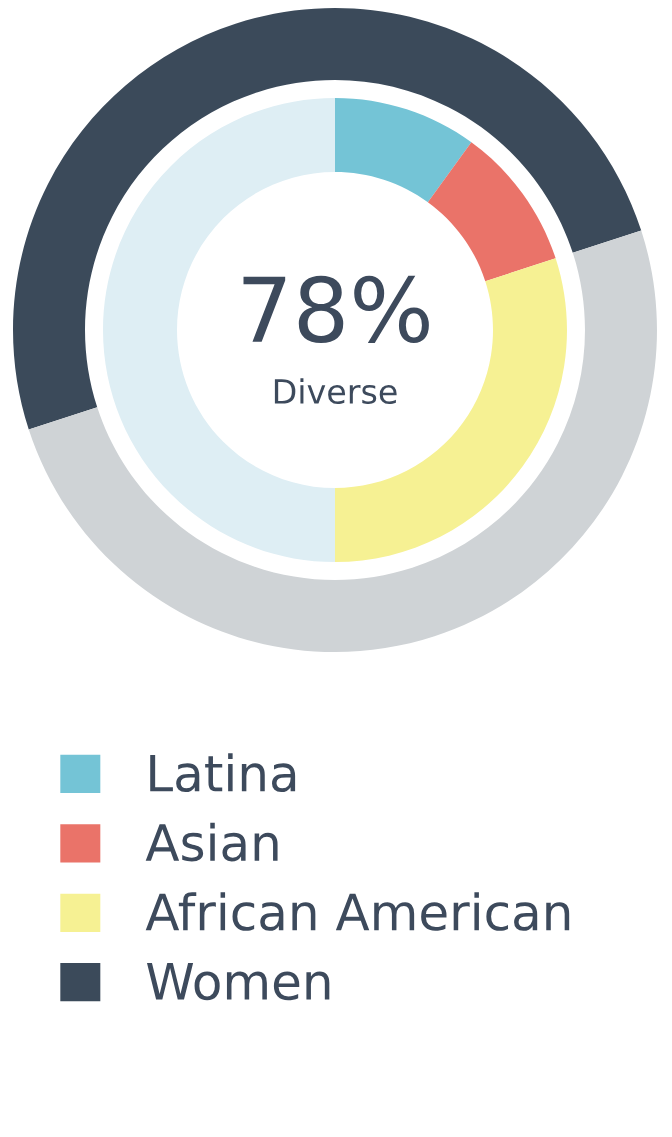 This screenshot has width=672, height=1137. I want to click on legend-label: Asian, so click(211, 842).